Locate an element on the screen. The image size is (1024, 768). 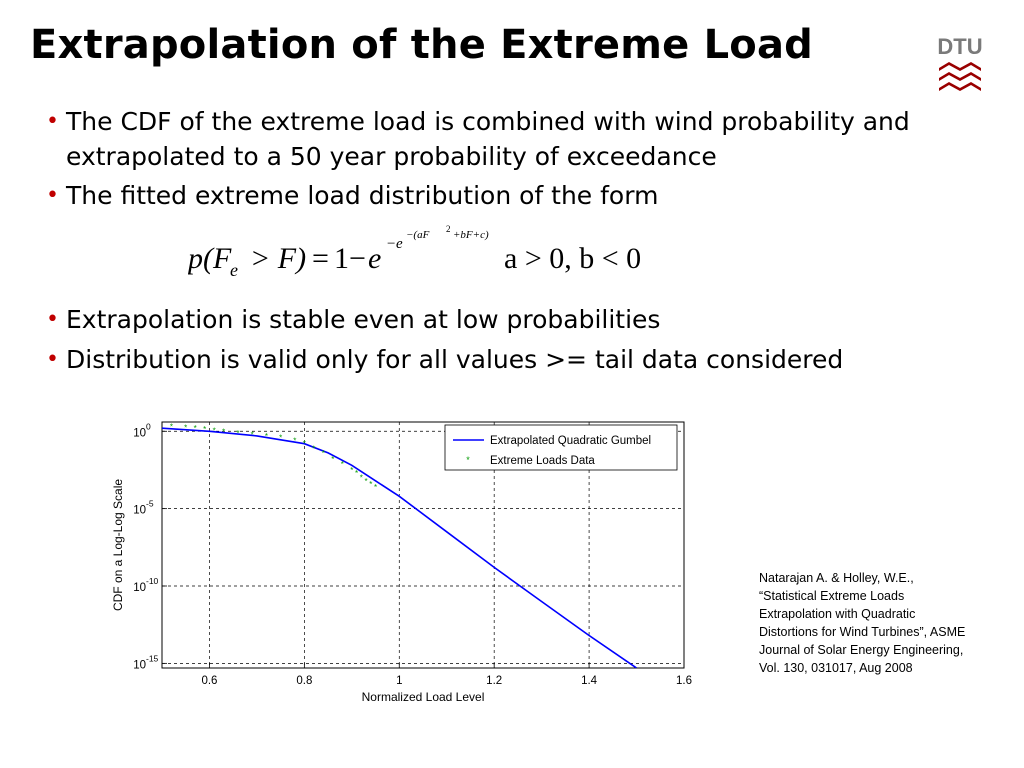
formula-exp-minus: − is located at coordinates (391, 244).